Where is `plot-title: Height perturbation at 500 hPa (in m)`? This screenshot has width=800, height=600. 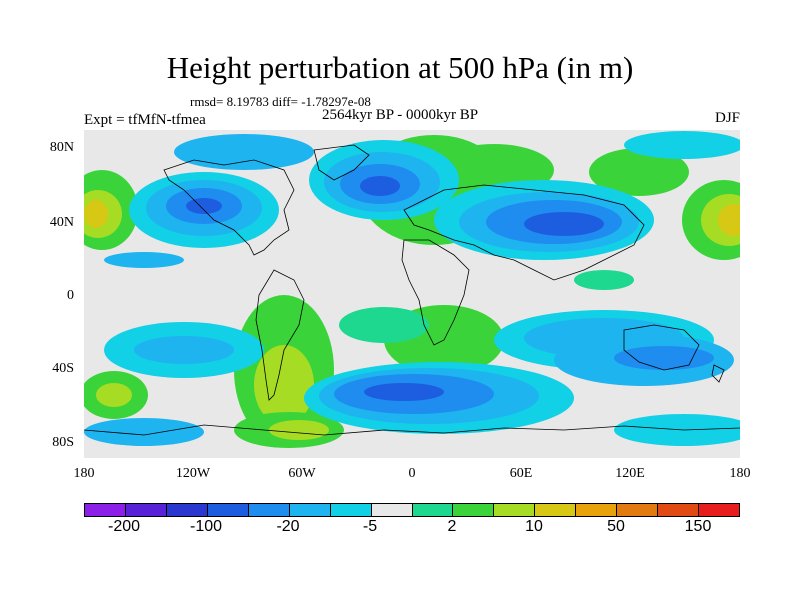 plot-title: Height perturbation at 500 hPa (in m) is located at coordinates (400, 67).